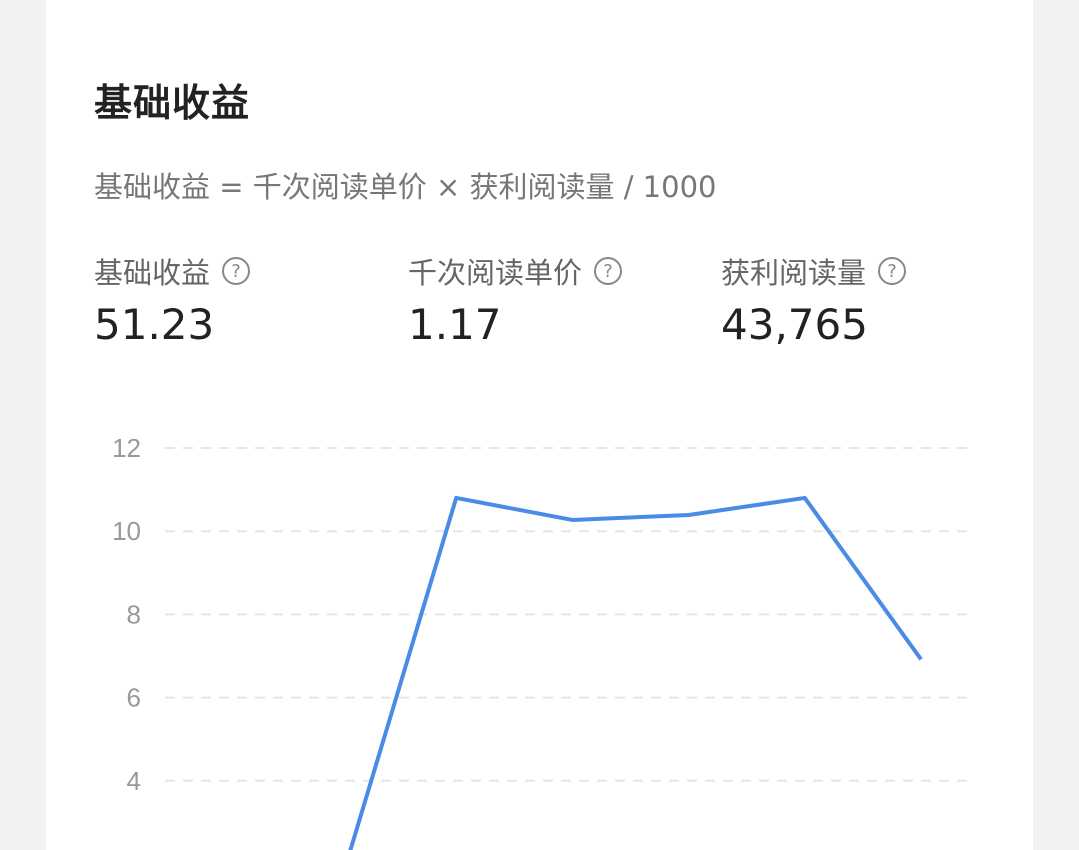  I want to click on metric-value: 51.23, so click(154, 324).